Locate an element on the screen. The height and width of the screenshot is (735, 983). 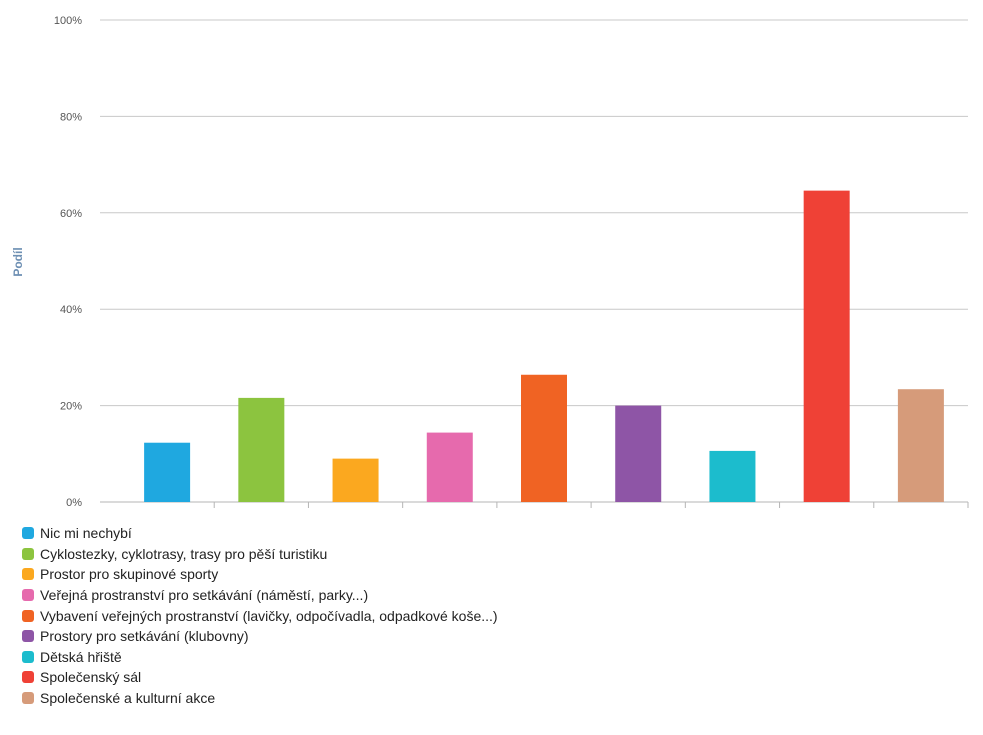
y-axis-ticks: 0% 20% 40% 60% 80% 100% is located at coordinates (68, 262).